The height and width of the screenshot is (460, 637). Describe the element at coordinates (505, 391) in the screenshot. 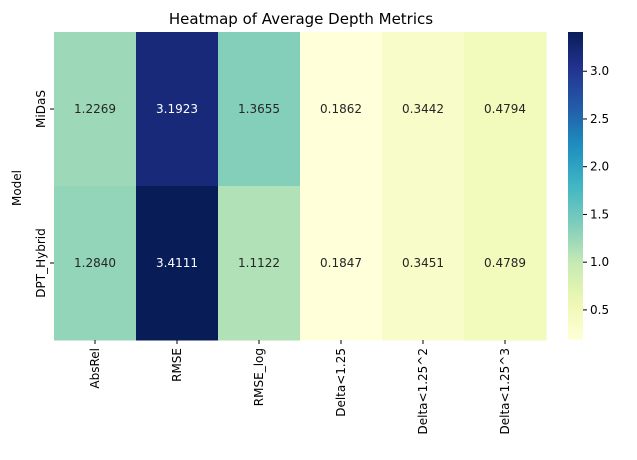

I see `x-tick-label: Delta<1.25^3` at that location.